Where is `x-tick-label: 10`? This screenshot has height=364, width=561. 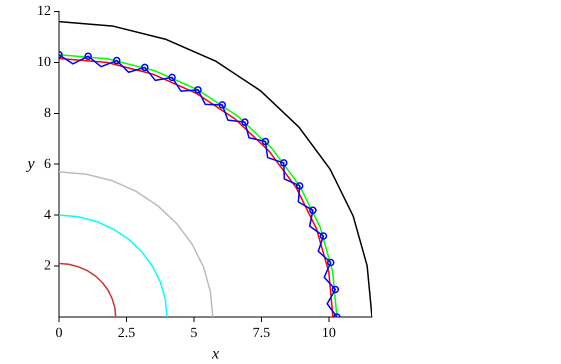
x-tick-label: 10 is located at coordinates (329, 334).